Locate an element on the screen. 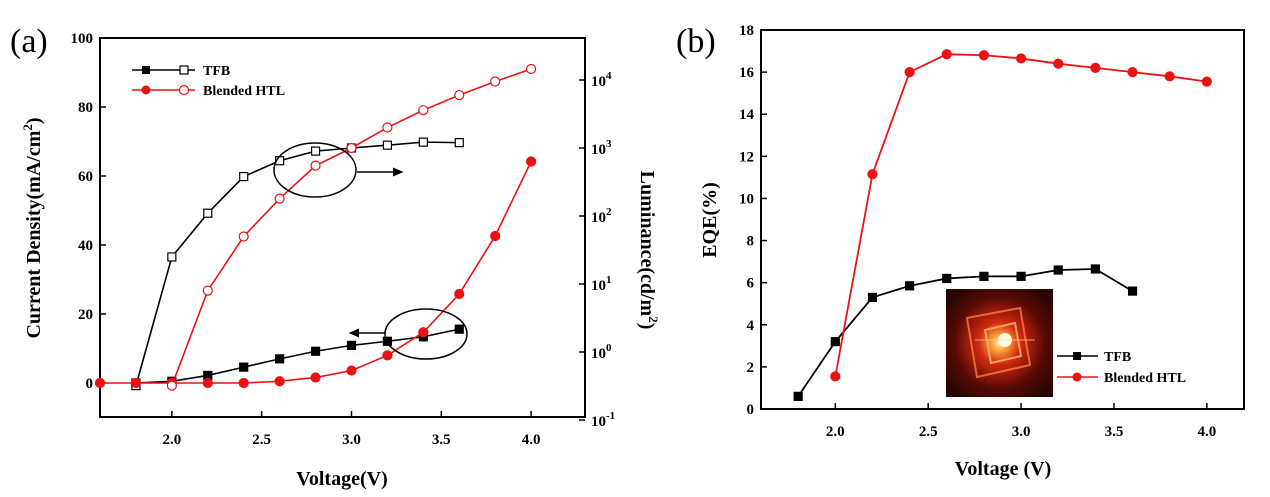 This screenshot has height=497, width=1270. panel-a-y-axis-label: Current Density(mA/cm2) is located at coordinates (32, 227).